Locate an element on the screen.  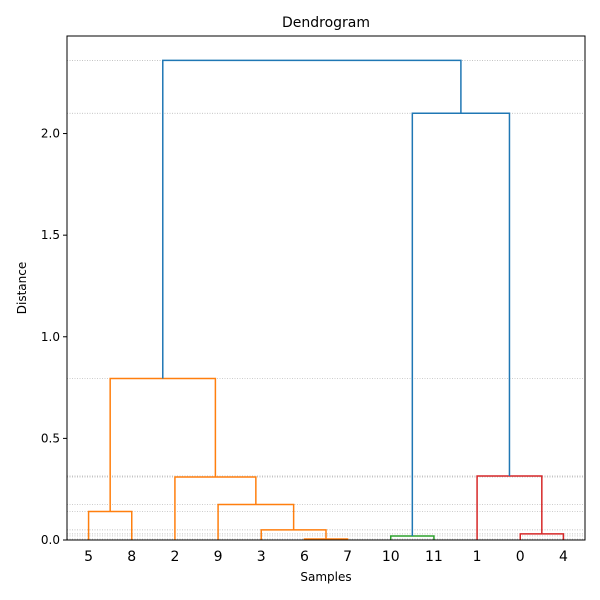
y-axis: 0.0 0.5 1.0 1.5 2.0 is located at coordinates (54, 337).